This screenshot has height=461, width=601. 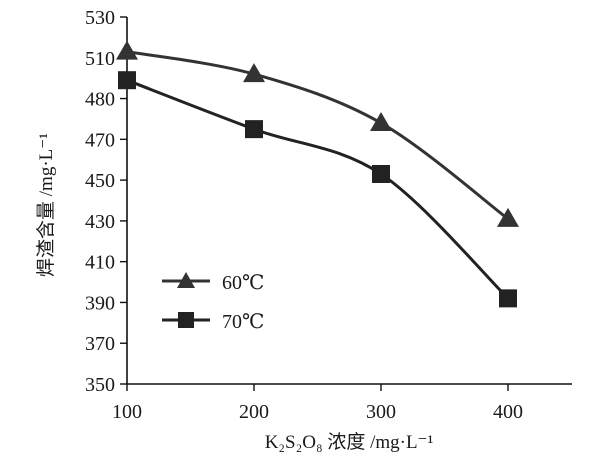 I want to click on legend-label-70: 70℃, so click(x=243, y=322).